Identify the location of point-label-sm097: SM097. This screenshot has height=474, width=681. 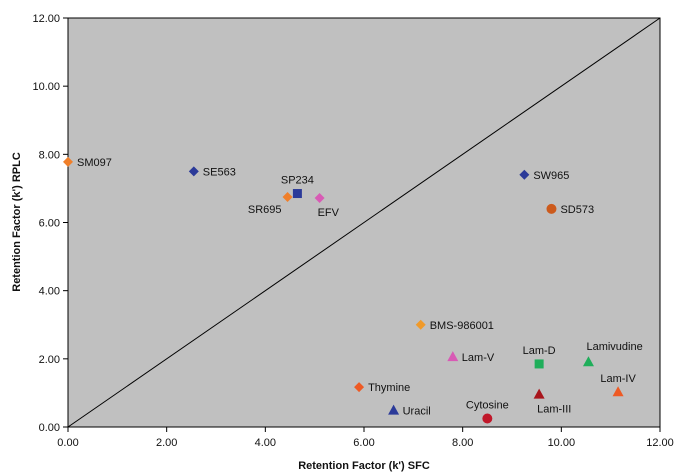
(94, 163).